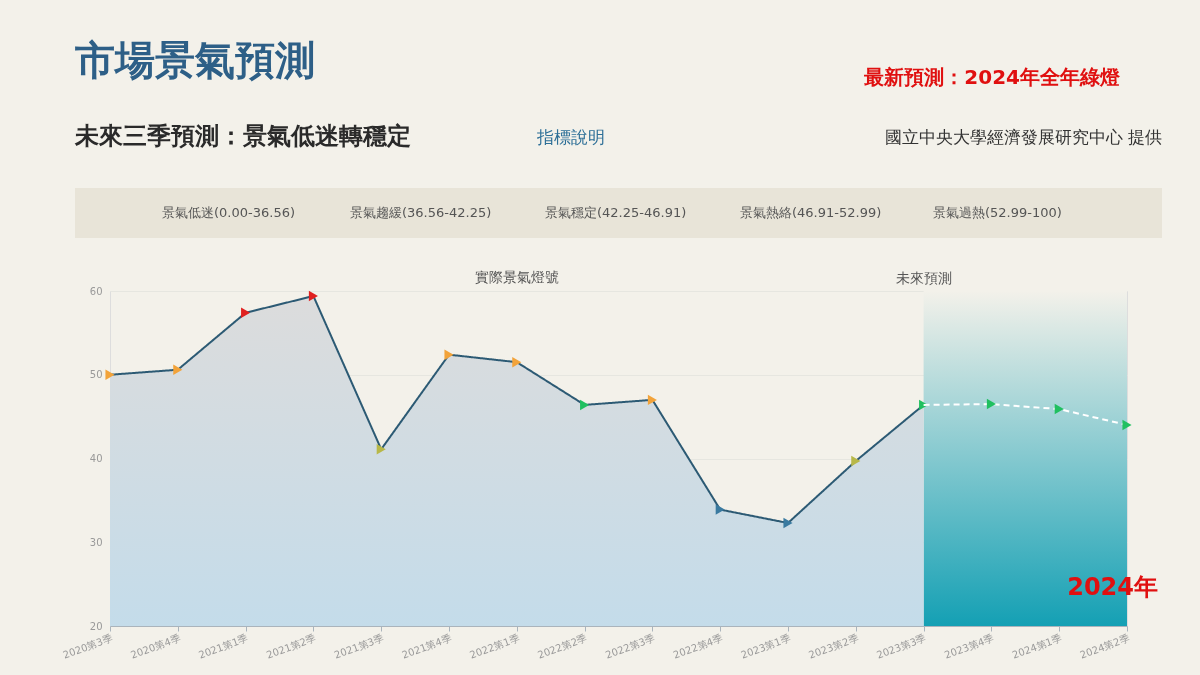  What do you see at coordinates (96, 626) in the screenshot?
I see `y-tick-label: 20` at bounding box center [96, 626].